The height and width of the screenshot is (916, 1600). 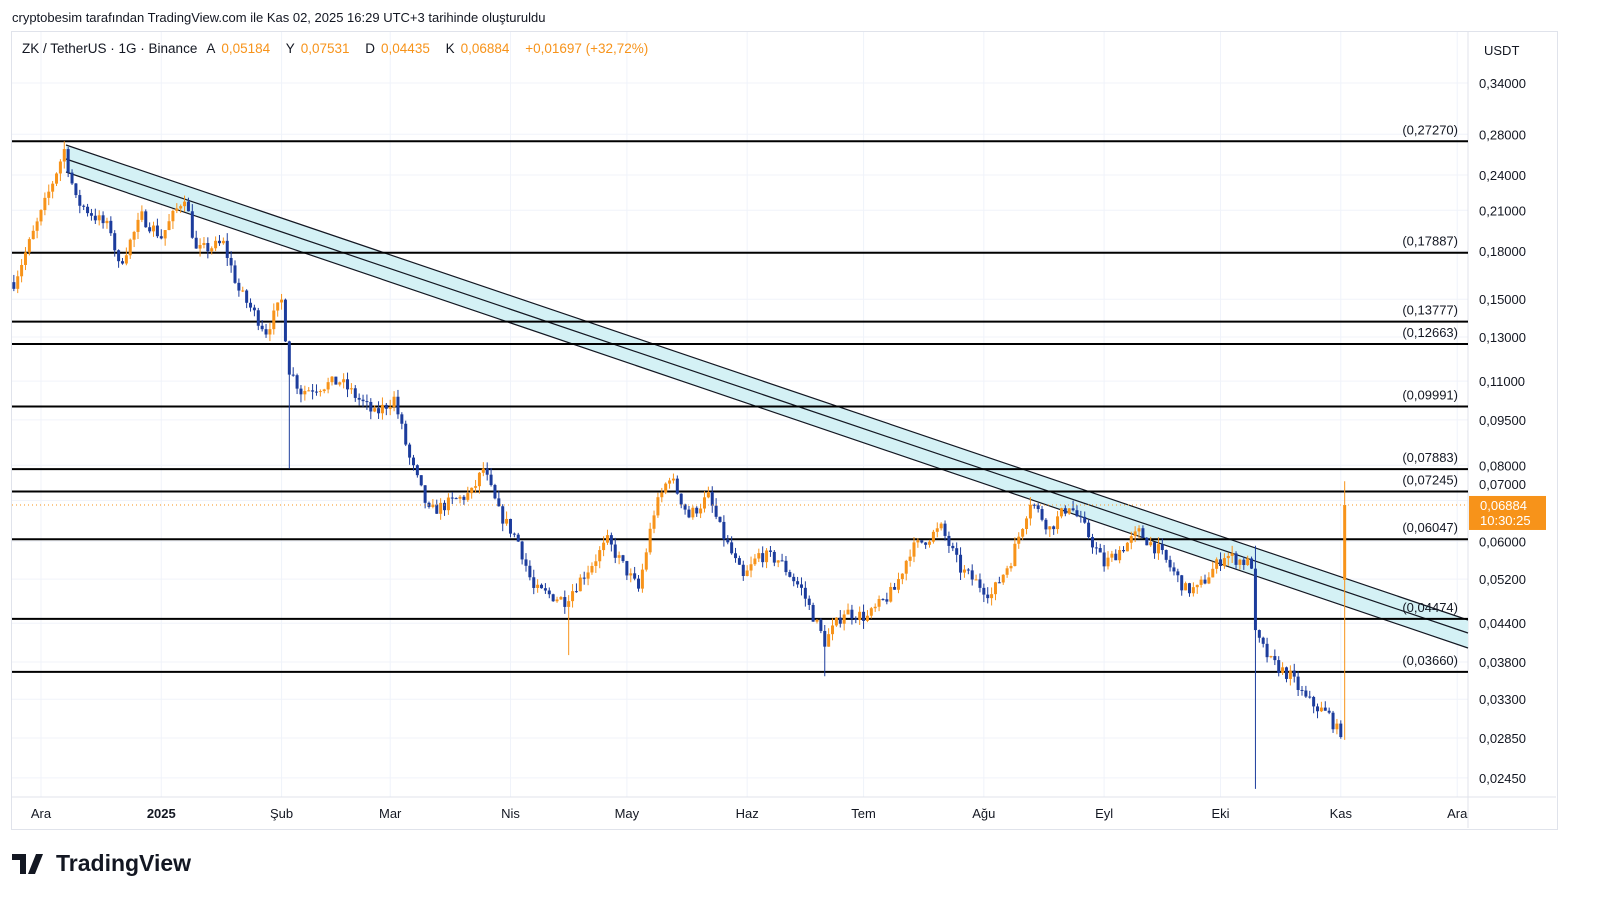 I want to click on time-tick-label: Eyl, so click(x=1104, y=813).